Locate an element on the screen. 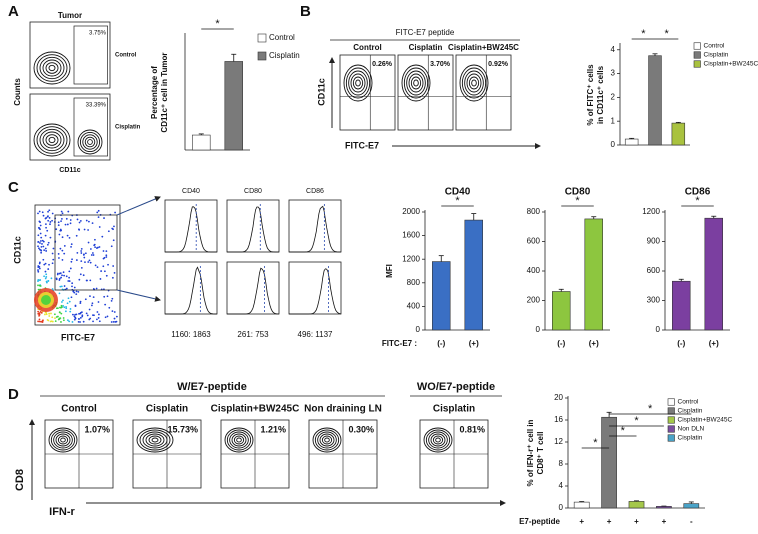  panel-label: C is located at coordinates (13, 187).